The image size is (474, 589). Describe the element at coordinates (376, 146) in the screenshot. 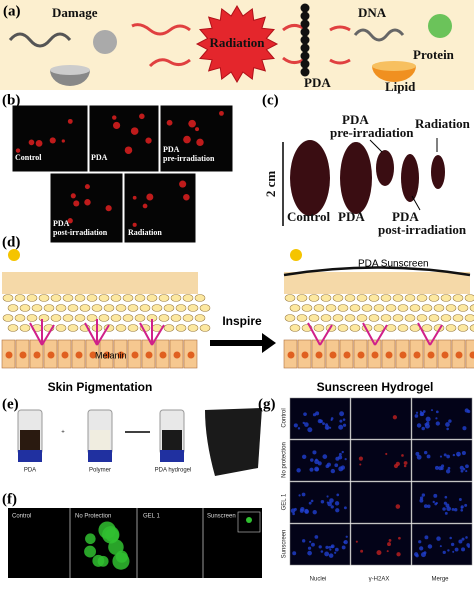

I see `arrow` at that location.